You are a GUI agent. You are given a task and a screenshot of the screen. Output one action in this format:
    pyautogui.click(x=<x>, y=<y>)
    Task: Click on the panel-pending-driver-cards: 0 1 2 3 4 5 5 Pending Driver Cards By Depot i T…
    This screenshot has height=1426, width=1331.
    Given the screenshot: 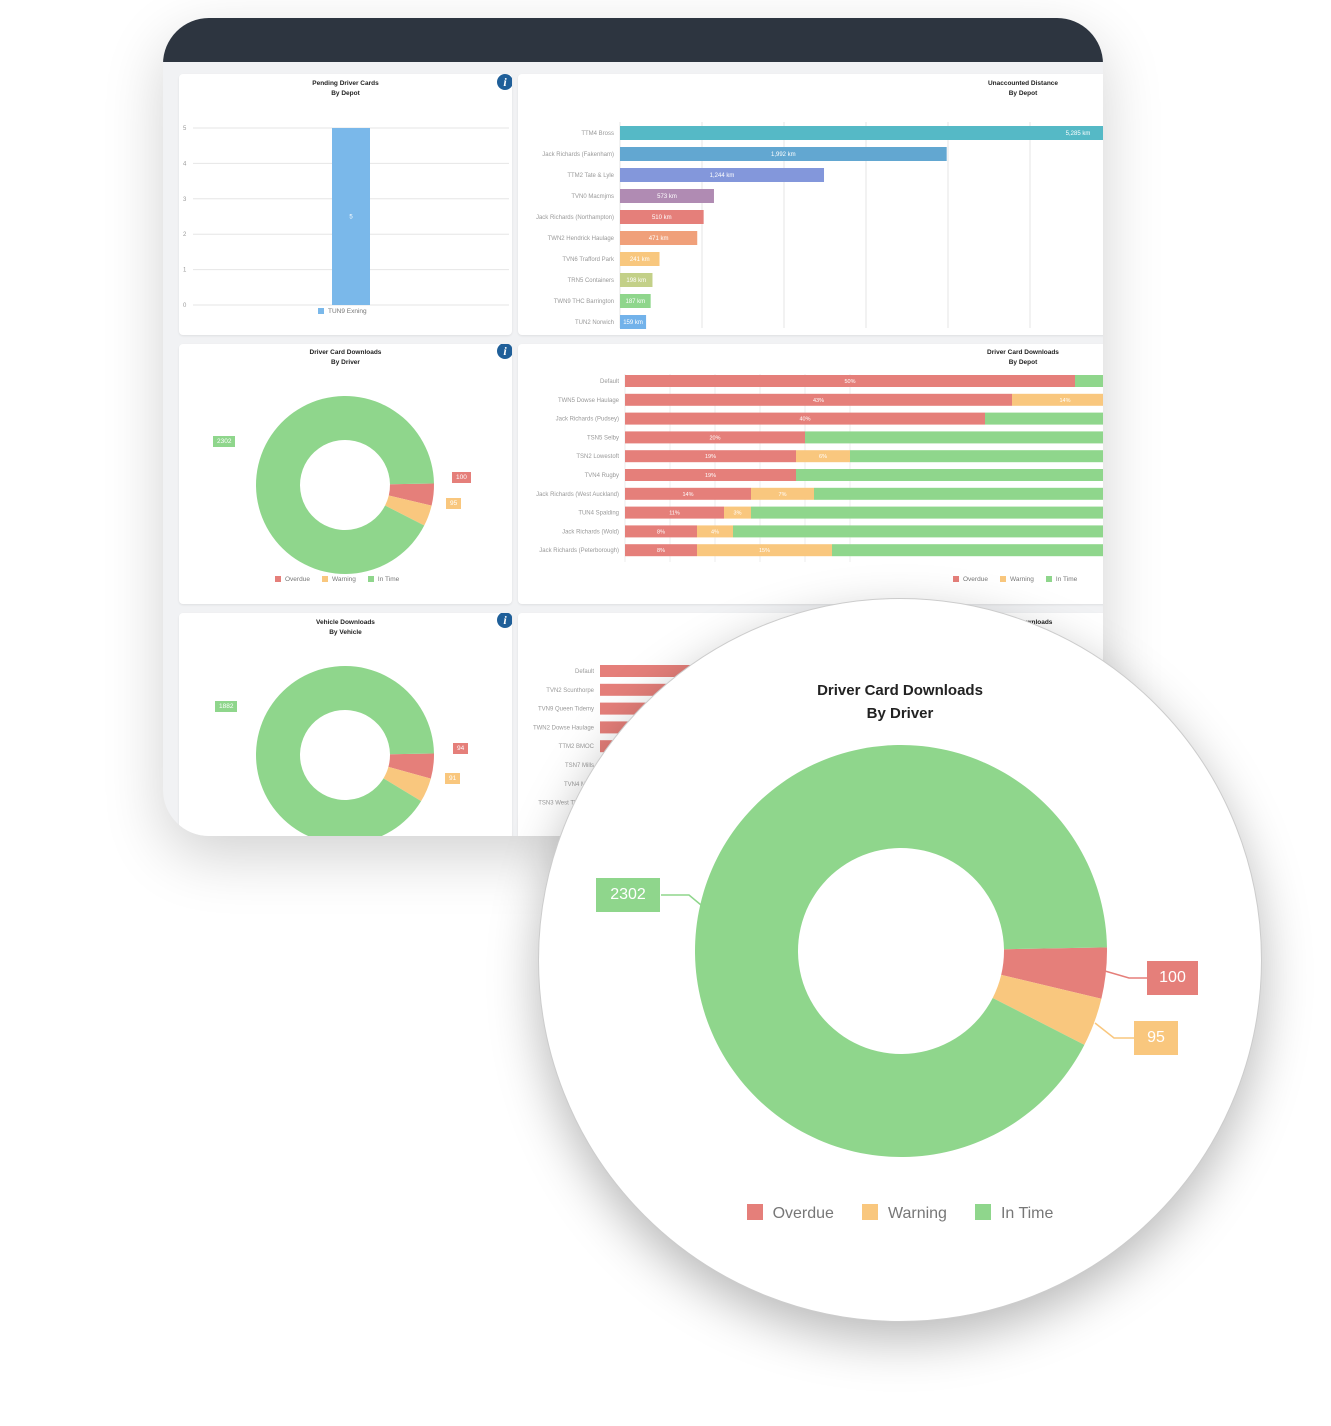 What is the action you would take?
    pyautogui.click(x=345, y=204)
    